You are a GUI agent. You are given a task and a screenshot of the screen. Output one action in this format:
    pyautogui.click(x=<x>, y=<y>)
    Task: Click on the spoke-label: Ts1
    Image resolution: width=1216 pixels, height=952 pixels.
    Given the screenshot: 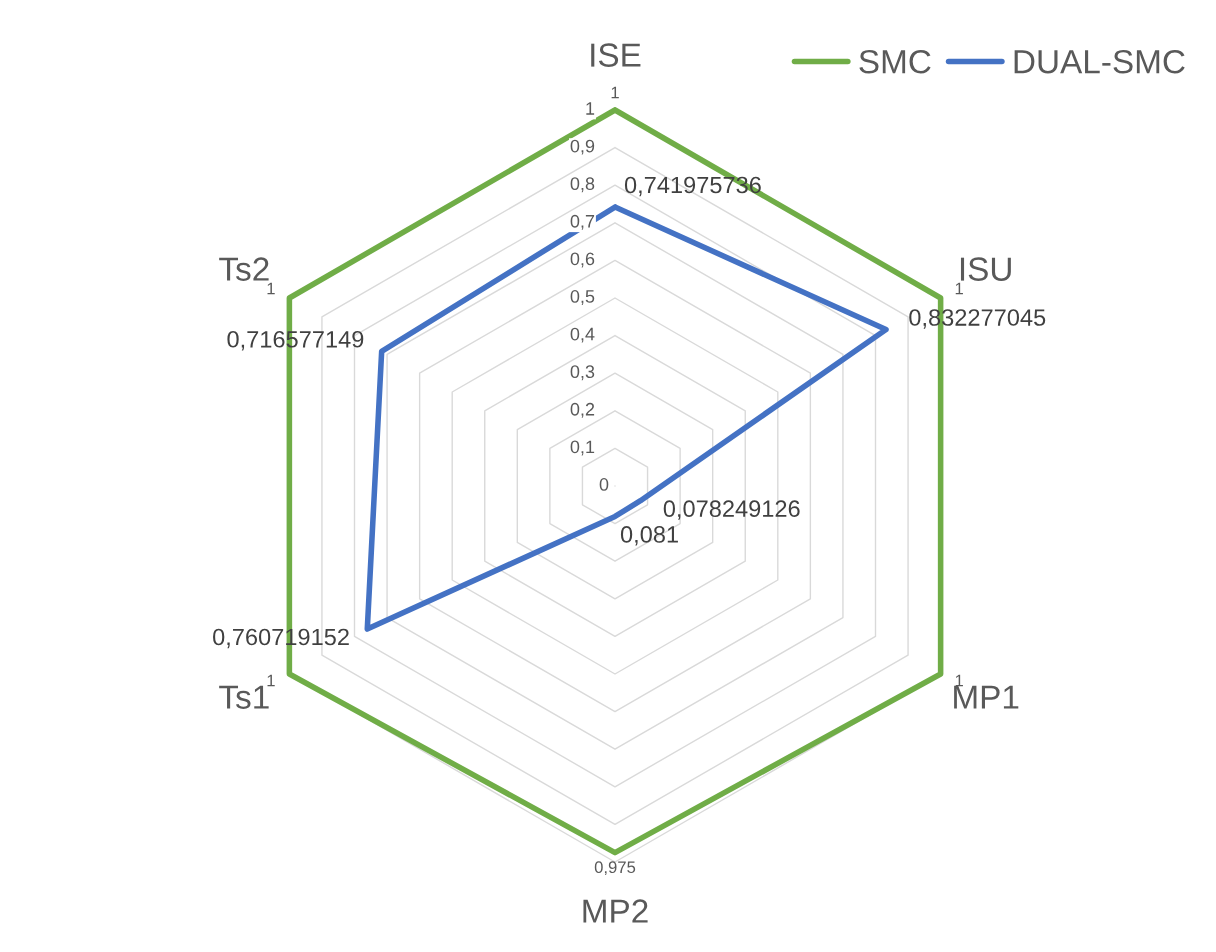 What is the action you would take?
    pyautogui.click(x=244, y=697)
    